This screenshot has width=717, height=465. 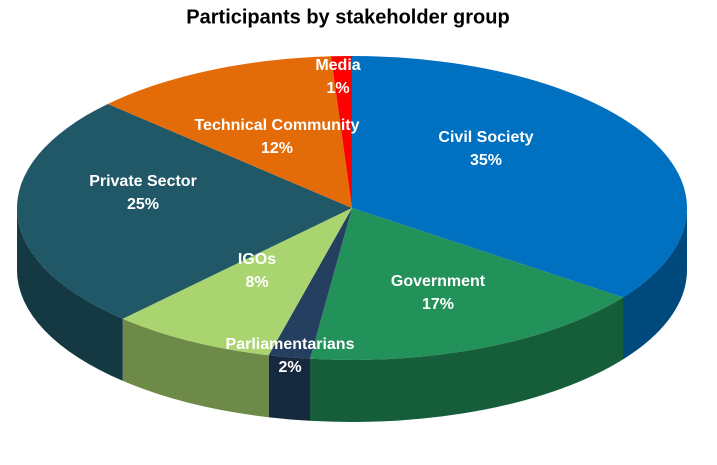 I want to click on slice-value-label: 25%, so click(x=143, y=204).